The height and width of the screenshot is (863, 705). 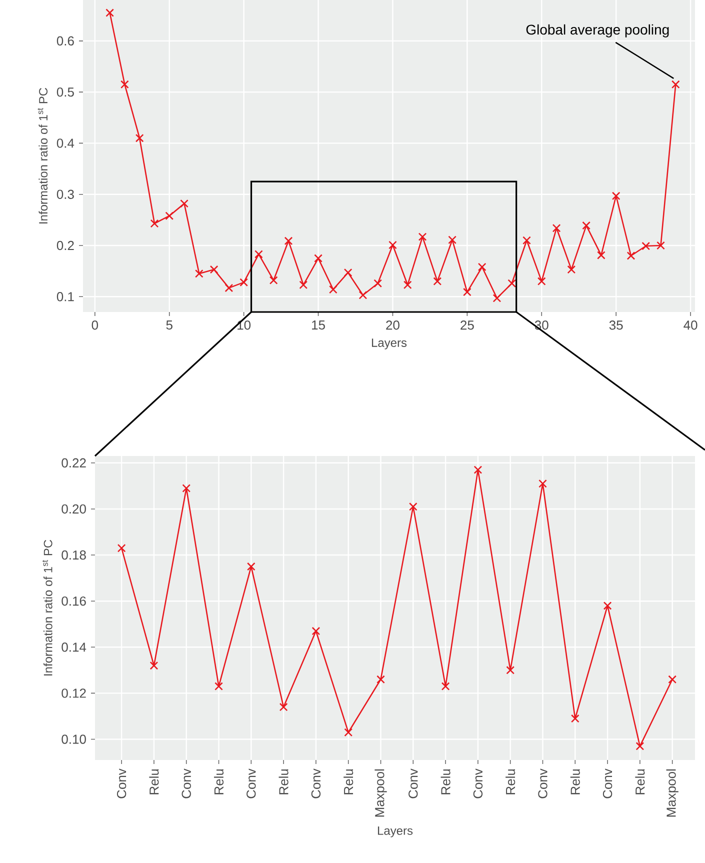 I want to click on y-tick-label: 0.18, so click(x=74, y=555).